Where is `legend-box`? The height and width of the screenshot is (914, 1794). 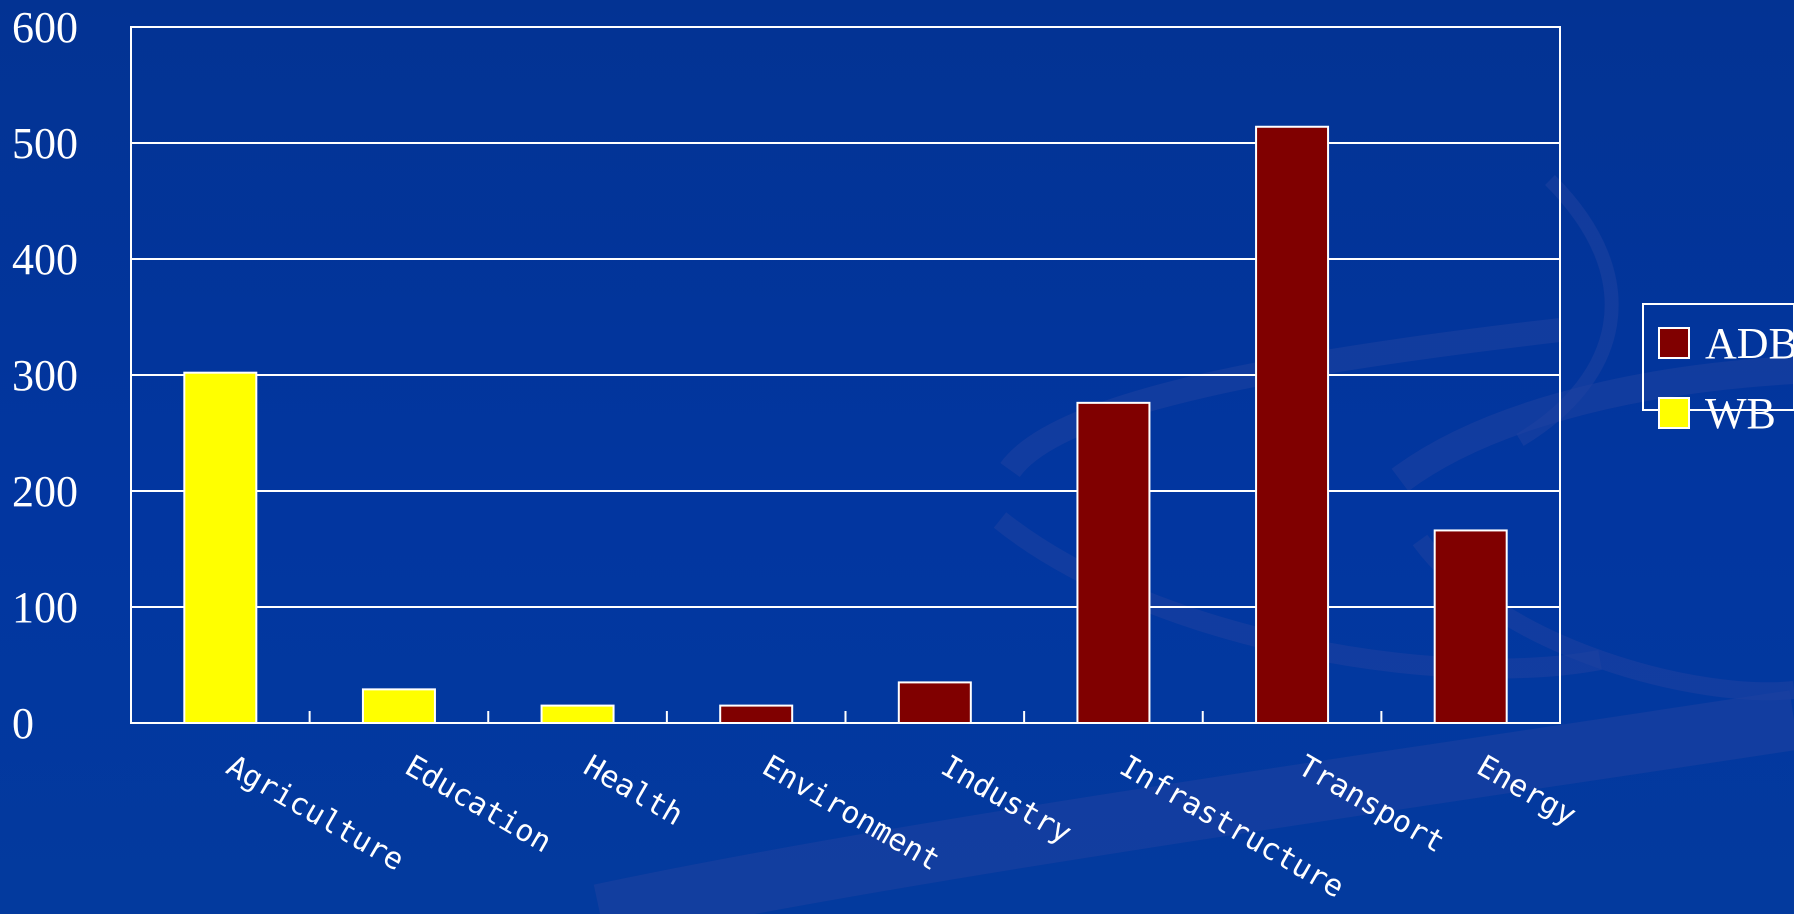 legend-box is located at coordinates (1718, 357).